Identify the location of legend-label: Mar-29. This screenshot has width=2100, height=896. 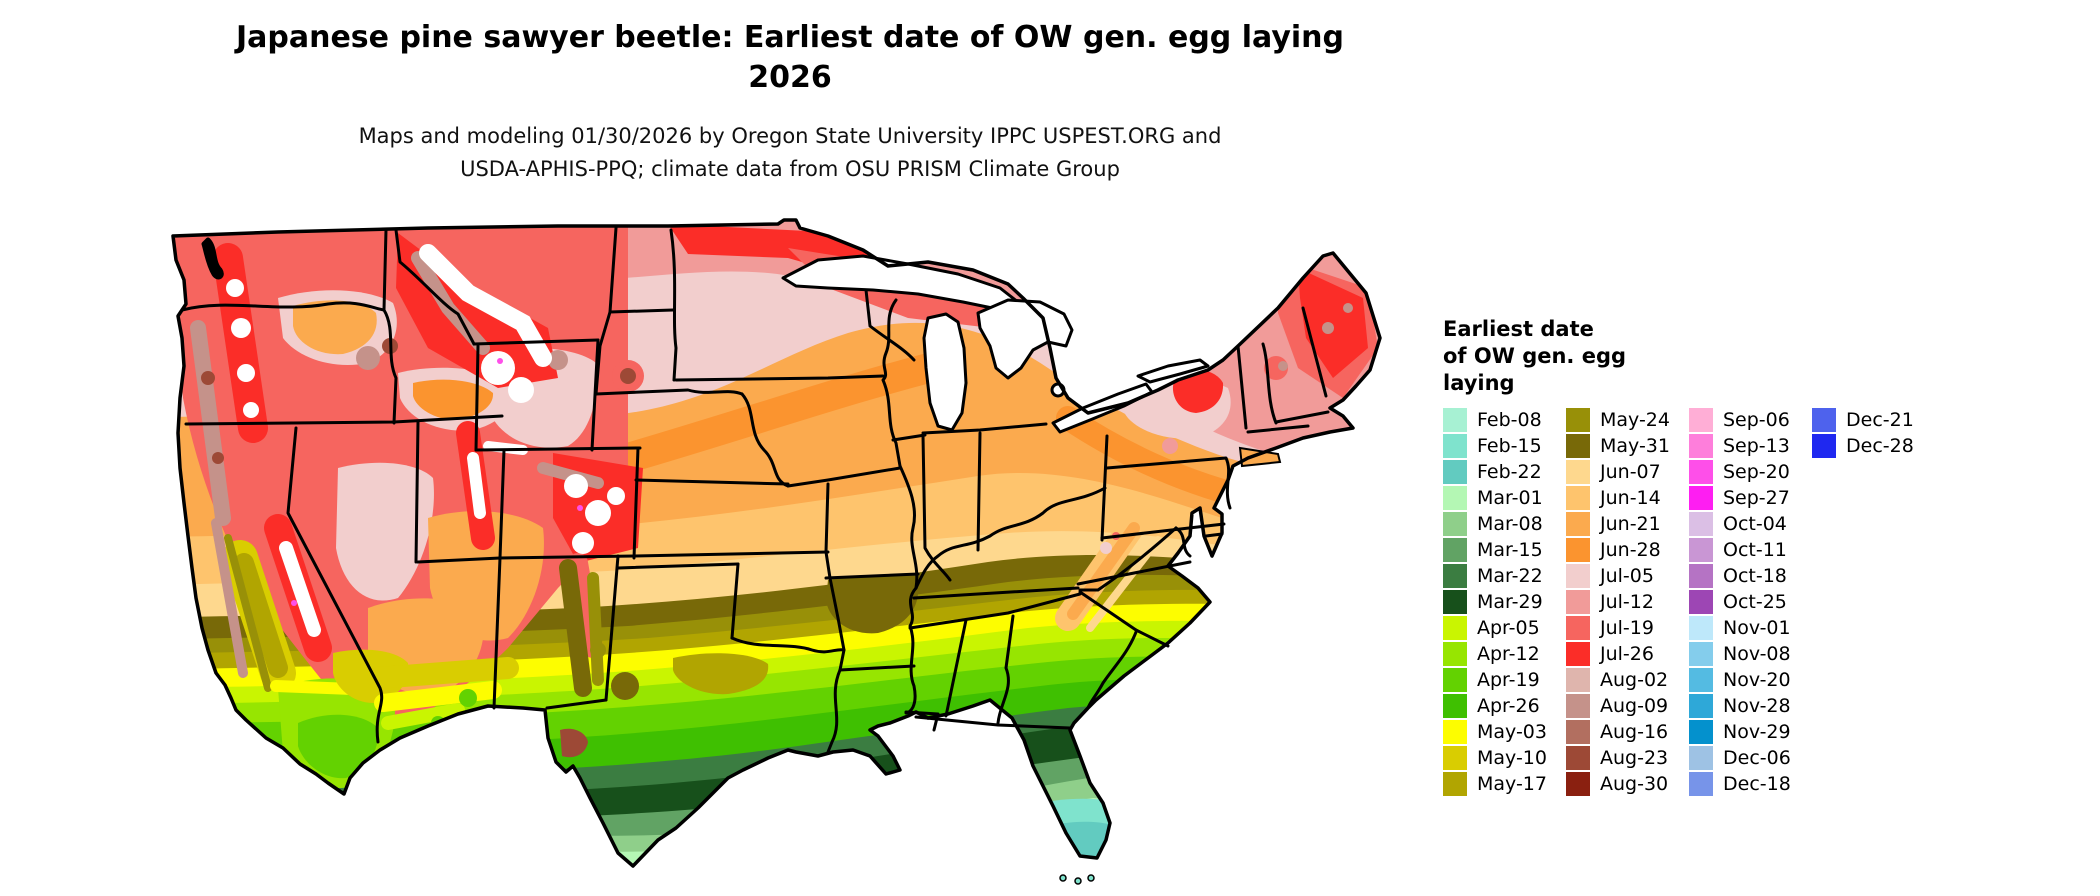
(1510, 602).